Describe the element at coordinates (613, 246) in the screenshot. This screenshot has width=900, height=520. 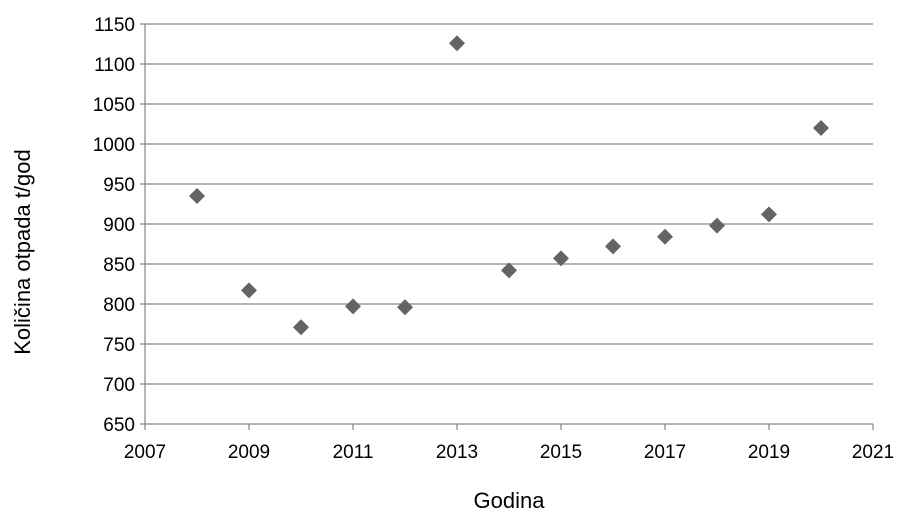
I see `data-point-2016` at that location.